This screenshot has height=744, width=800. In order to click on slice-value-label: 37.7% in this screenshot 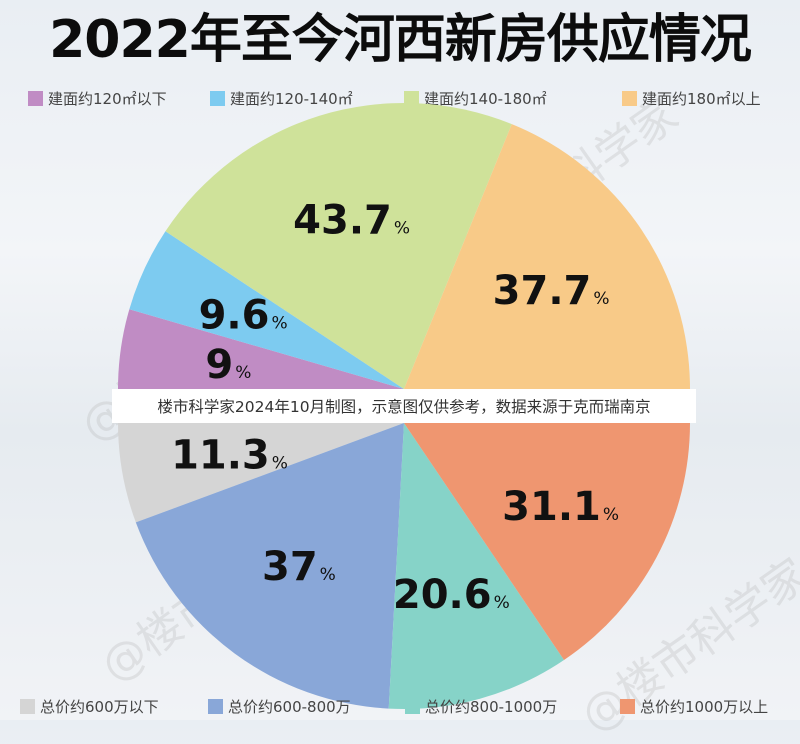, I will do `click(551, 291)`.